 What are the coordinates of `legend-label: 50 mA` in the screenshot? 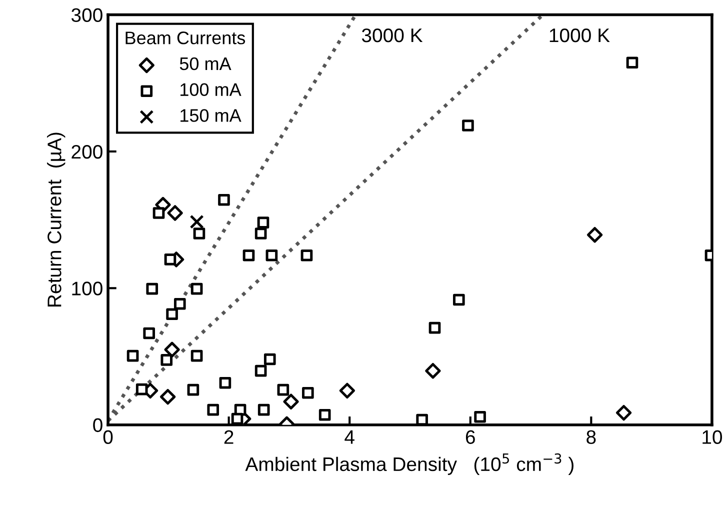 It's located at (206, 63).